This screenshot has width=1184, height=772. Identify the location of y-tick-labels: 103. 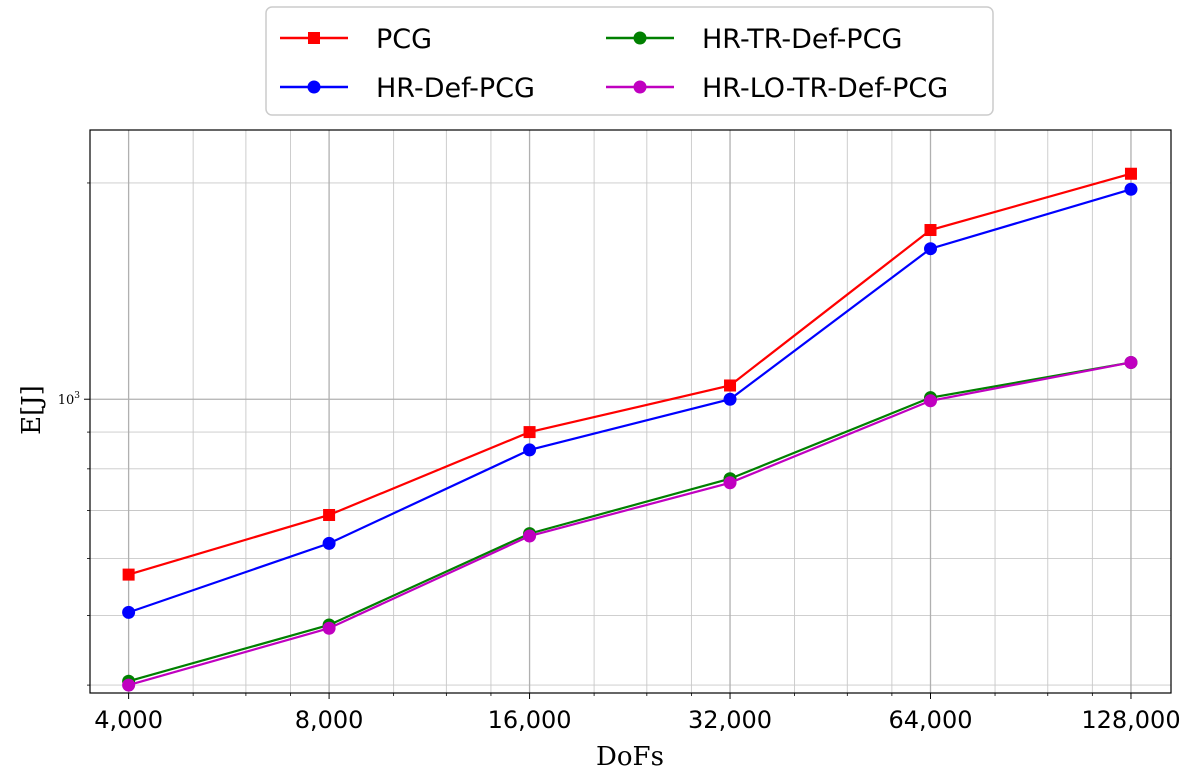
(69, 399).